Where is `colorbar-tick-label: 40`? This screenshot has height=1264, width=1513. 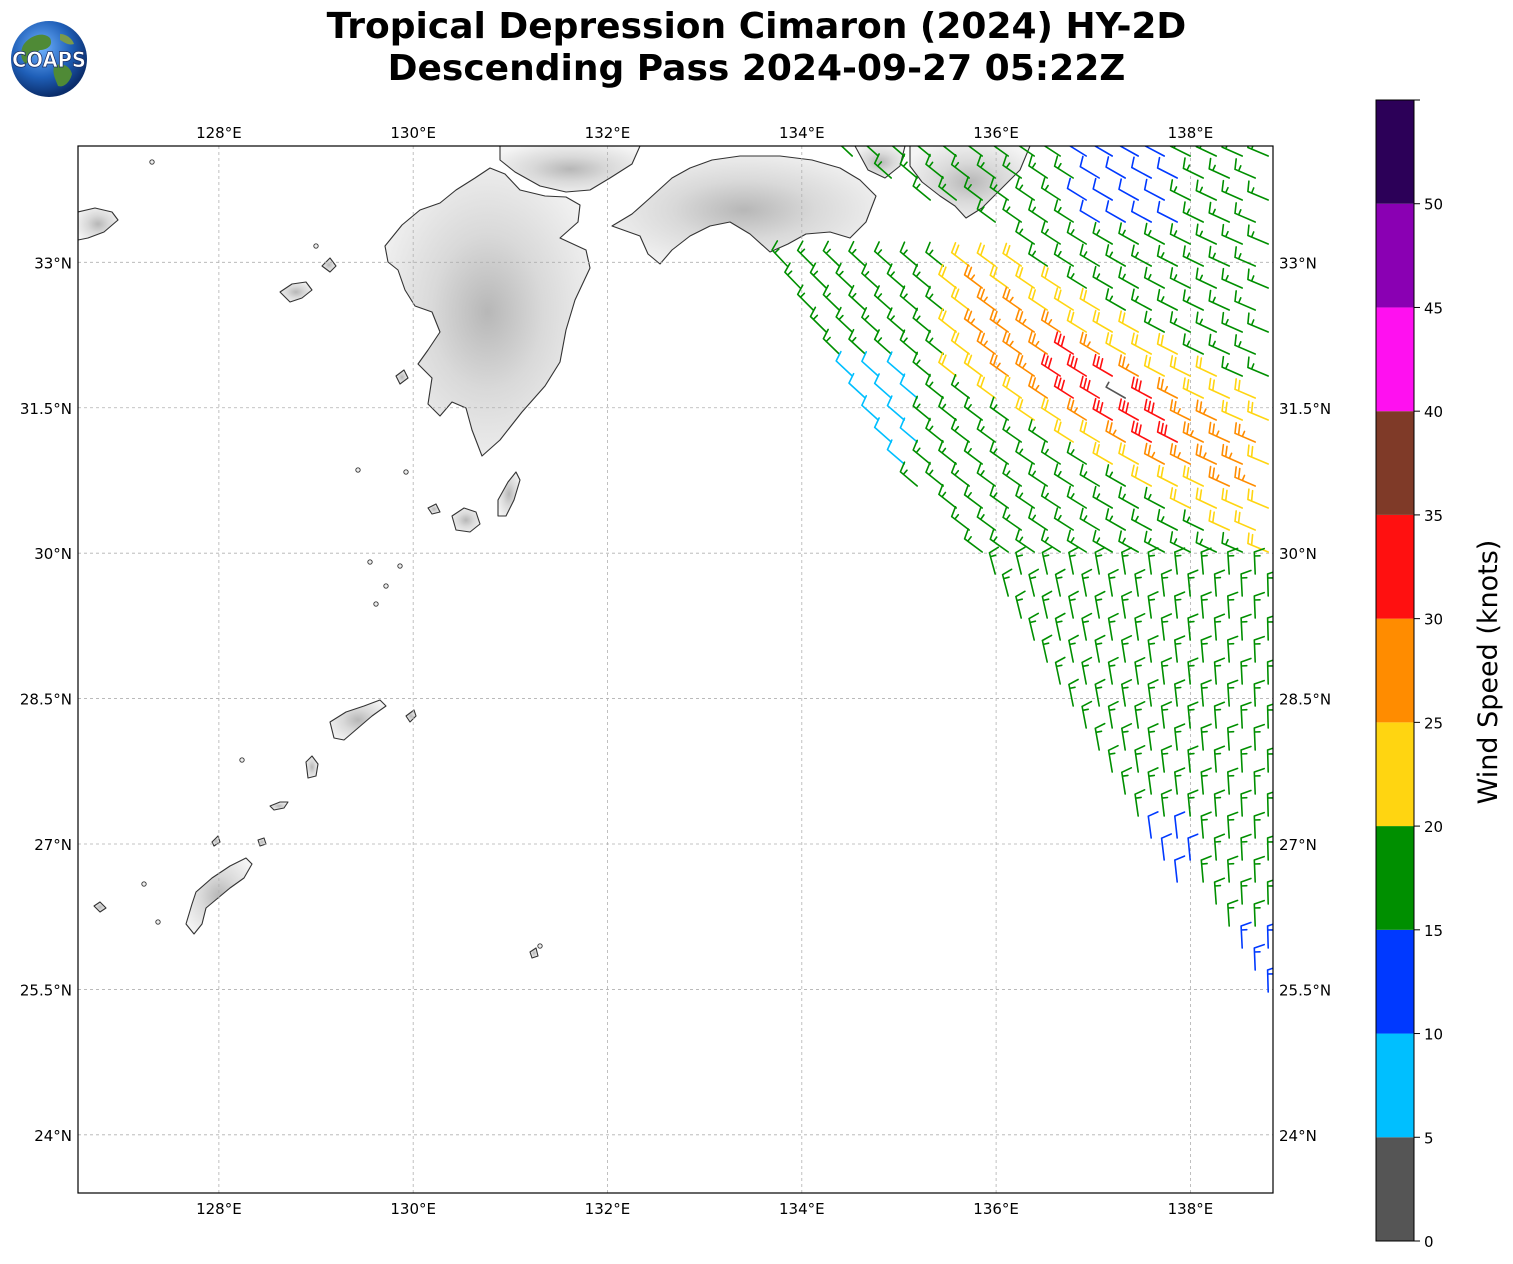
colorbar-tick-label: 40 is located at coordinates (1433, 412).